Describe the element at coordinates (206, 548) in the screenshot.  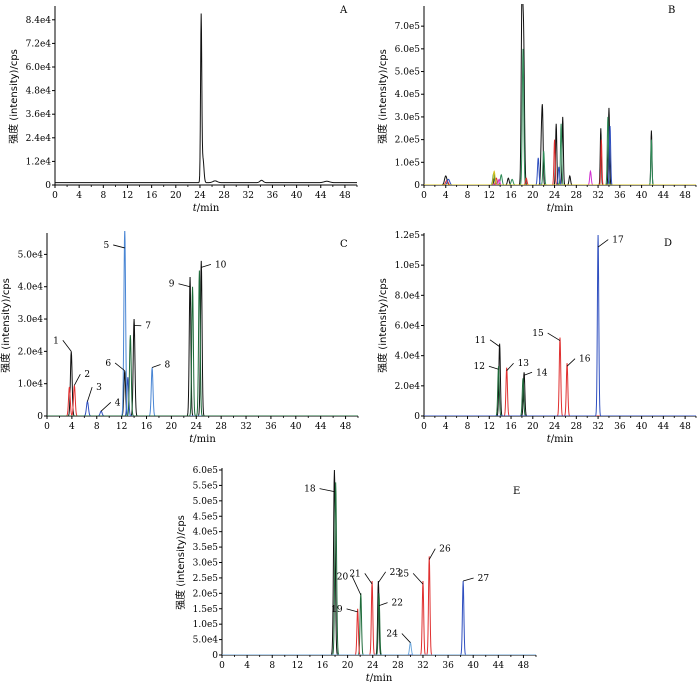
I see `y-tick-label: 3.5e5` at that location.